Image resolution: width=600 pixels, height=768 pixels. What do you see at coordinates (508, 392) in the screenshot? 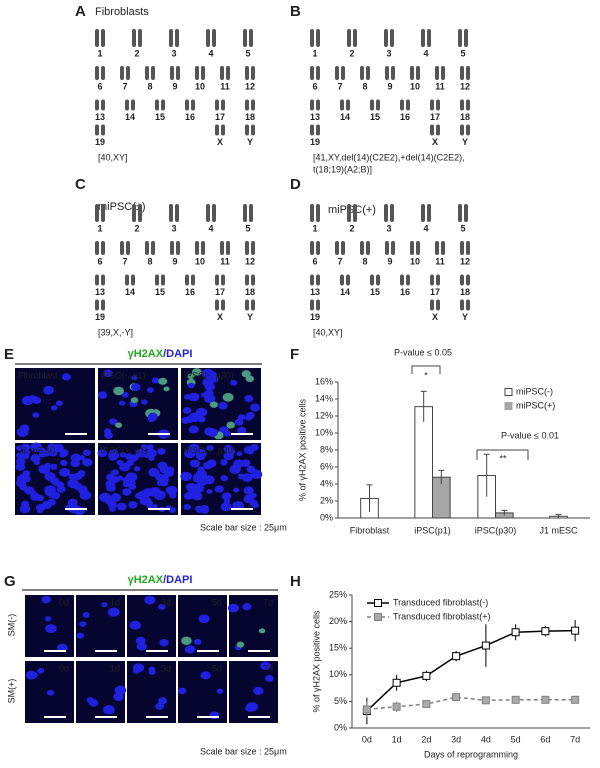
I see `legend-swatch` at bounding box center [508, 392].